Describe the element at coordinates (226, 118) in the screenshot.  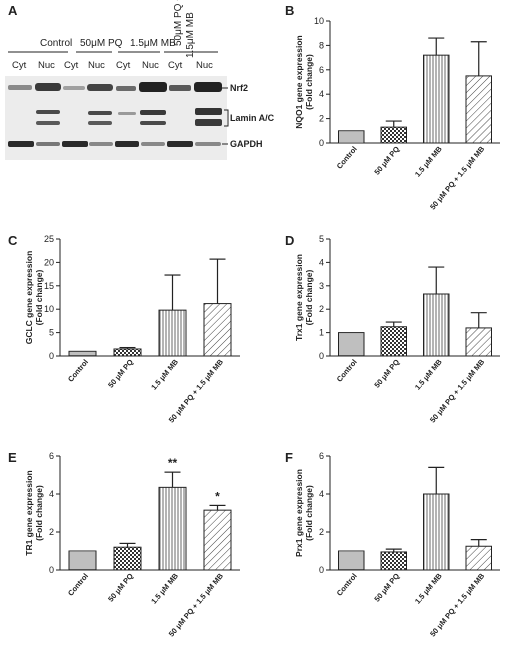
I see `blot-lamin-bracket` at that location.